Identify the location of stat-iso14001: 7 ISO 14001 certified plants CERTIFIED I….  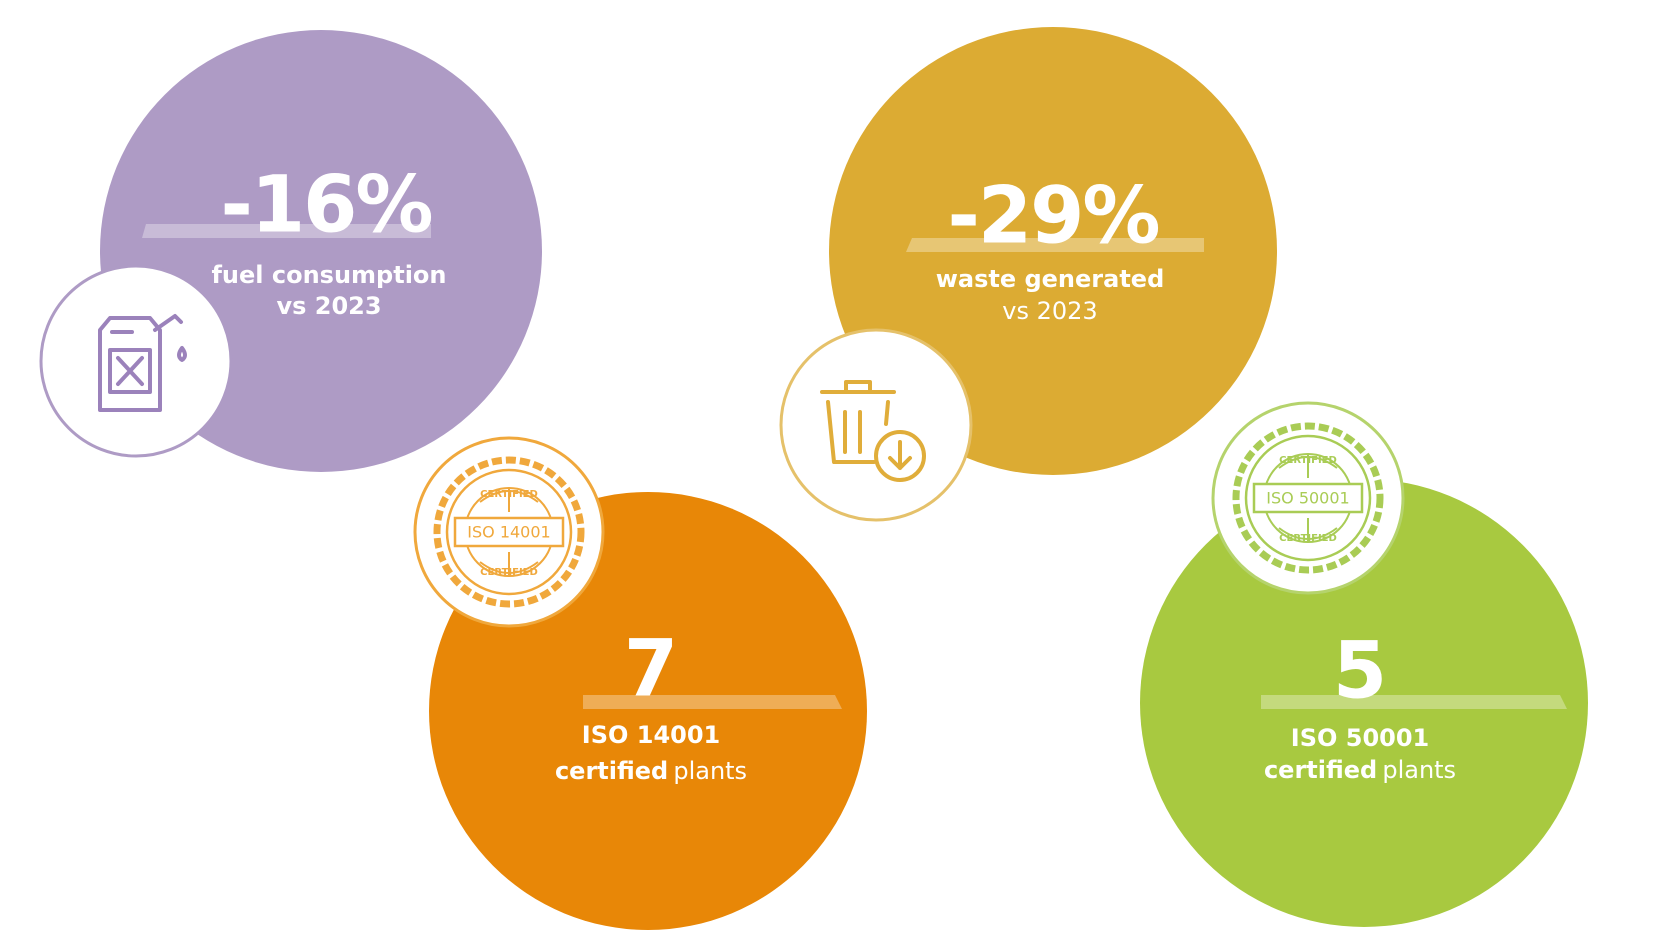
(640, 683).